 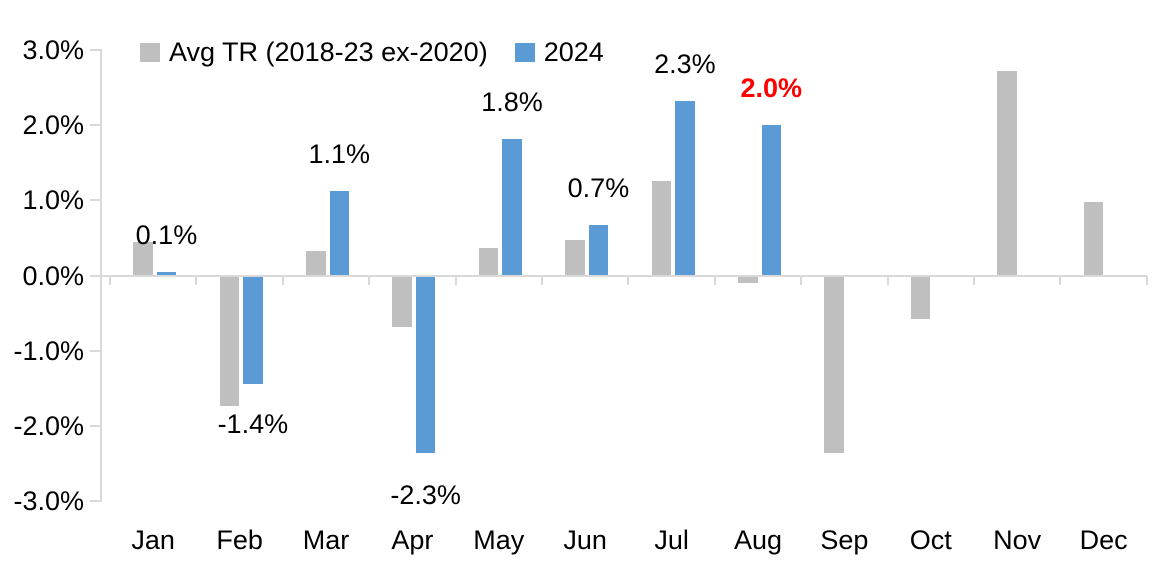 What do you see at coordinates (339, 154) in the screenshot?
I see `data-label-2024-mar: 1.1%` at bounding box center [339, 154].